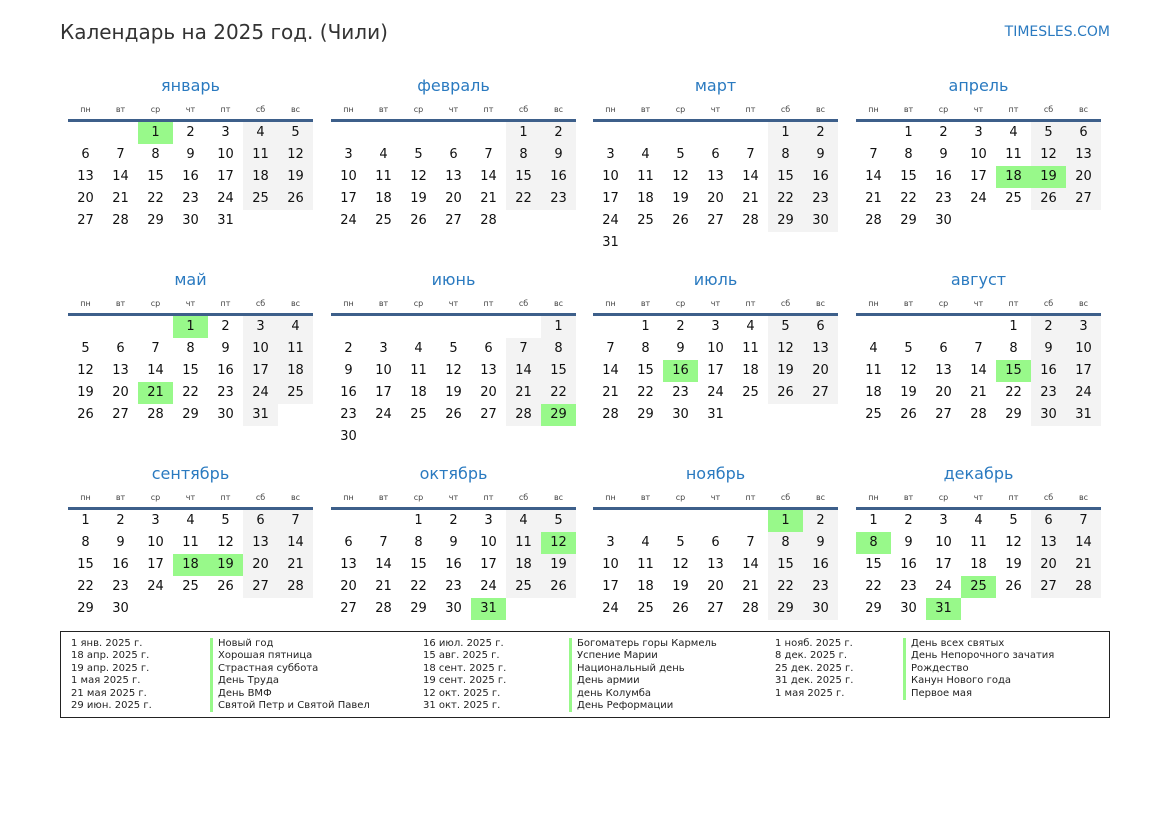 This screenshot has width=1169, height=827. What do you see at coordinates (943, 132) in the screenshot?
I see `day-cell: 2` at bounding box center [943, 132].